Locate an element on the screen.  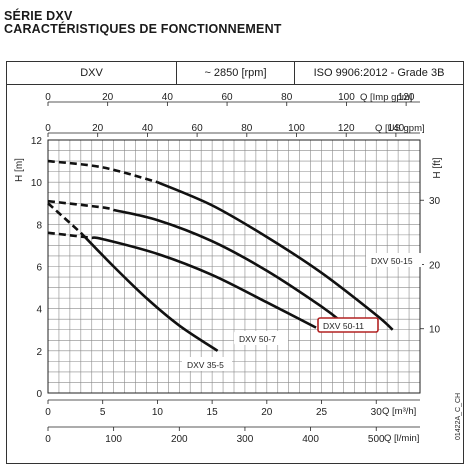
us-gpm-tick-label: 120 is located at coordinates (346, 128).